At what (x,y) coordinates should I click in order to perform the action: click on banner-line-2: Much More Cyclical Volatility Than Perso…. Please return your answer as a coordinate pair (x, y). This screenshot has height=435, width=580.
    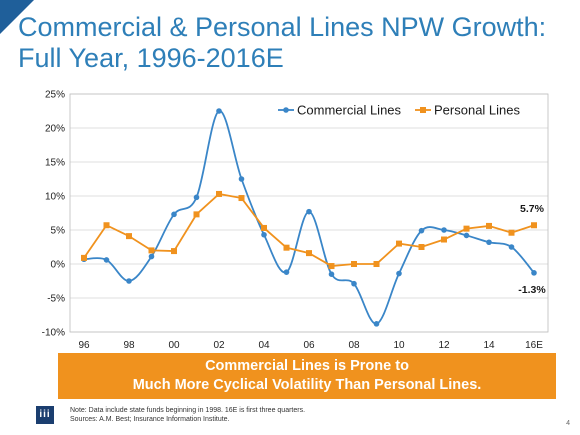
    Looking at the image, I should click on (307, 385).